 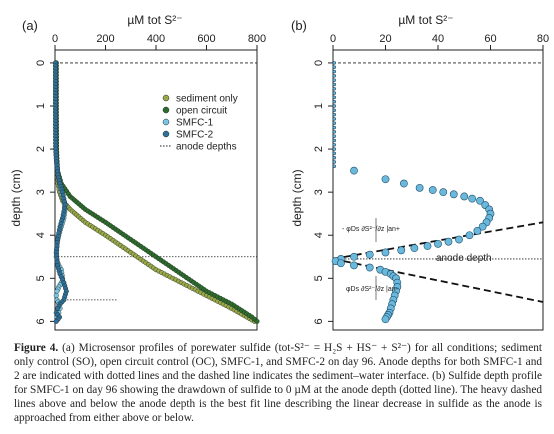 I want to click on panel-a-label: (a), so click(x=30, y=25).